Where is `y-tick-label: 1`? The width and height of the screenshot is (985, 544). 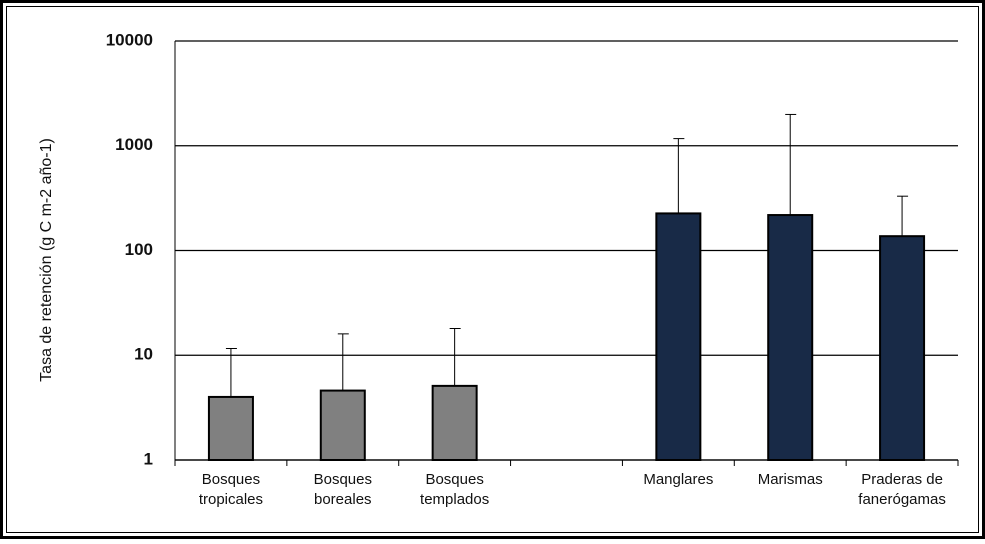
y-tick-label: 1 is located at coordinates (148, 458).